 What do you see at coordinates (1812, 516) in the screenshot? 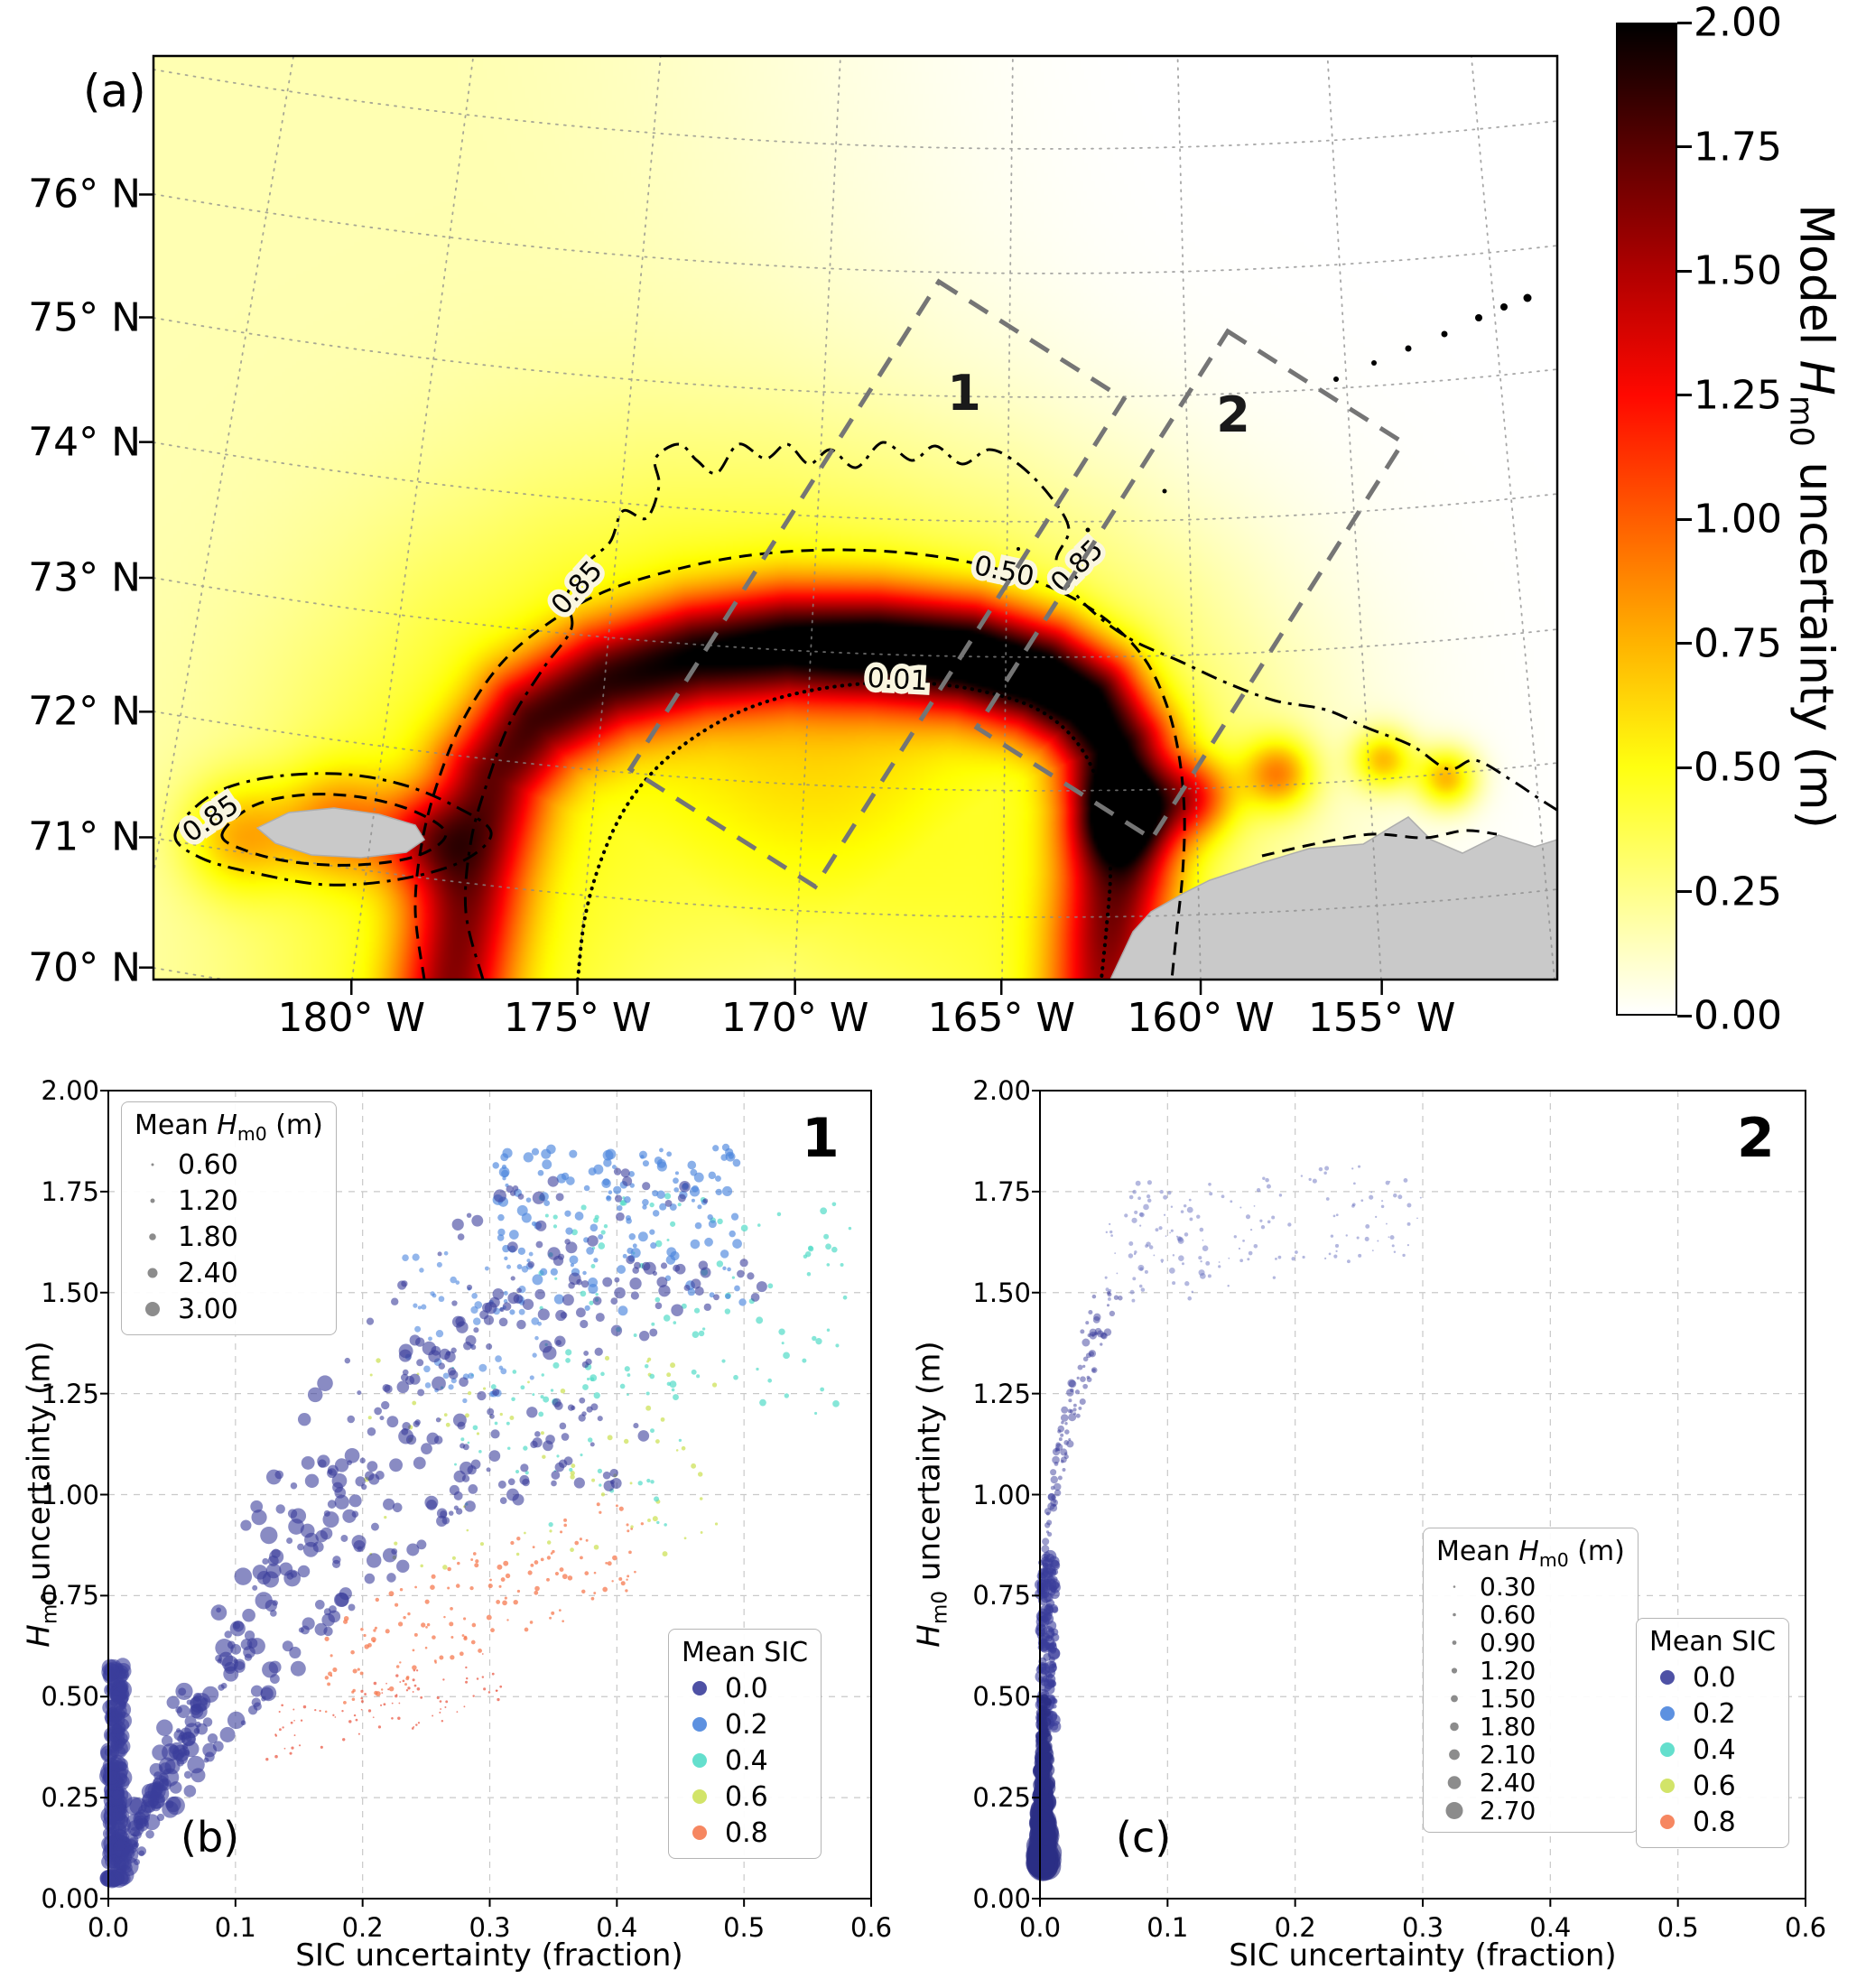
I see `colorbar-label: Model Hm0 uncertainty (m)` at bounding box center [1812, 516].